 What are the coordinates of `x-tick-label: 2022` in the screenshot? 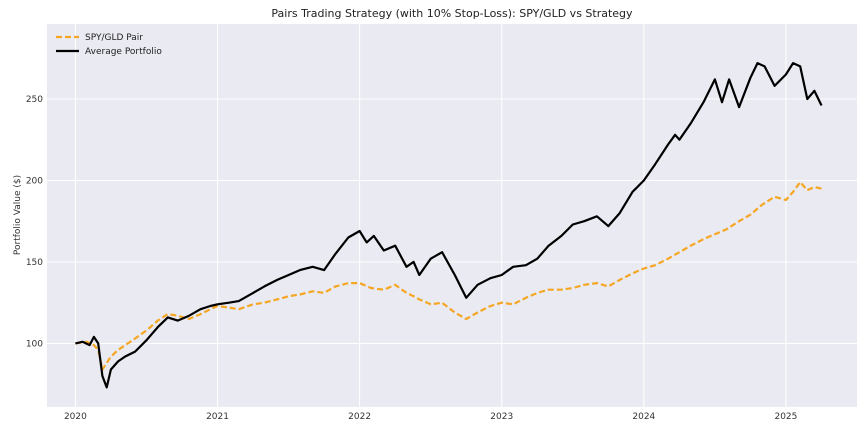 It's located at (359, 417).